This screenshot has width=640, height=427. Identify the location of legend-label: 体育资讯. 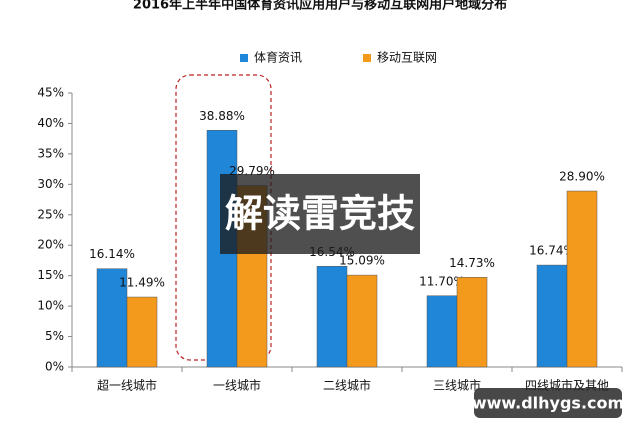
(278, 57).